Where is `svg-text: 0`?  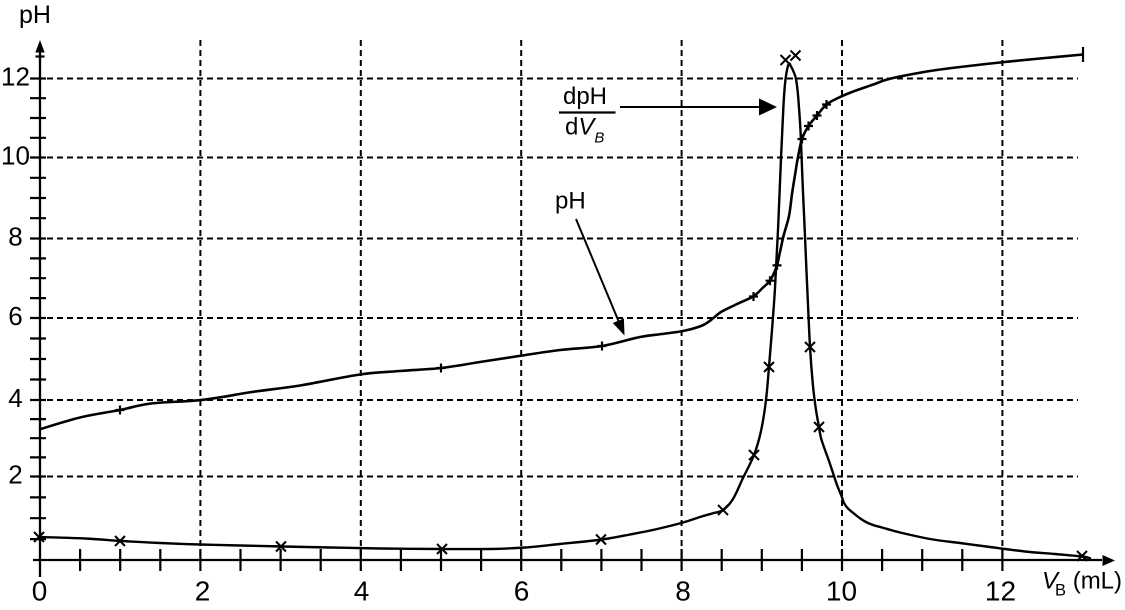 svg-text: 0 is located at coordinates (40, 591).